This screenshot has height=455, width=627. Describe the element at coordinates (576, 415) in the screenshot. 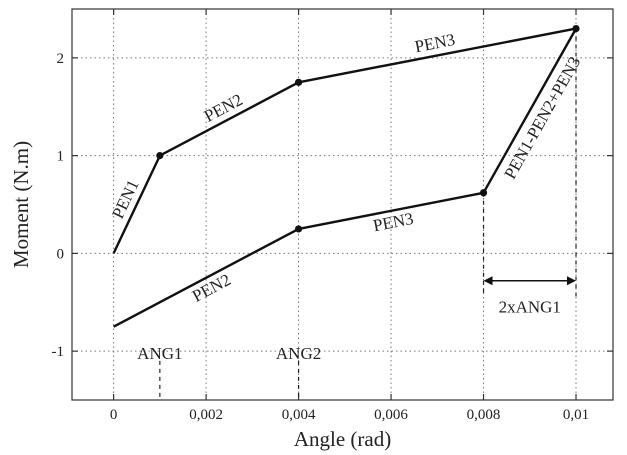

I see `x-tick-label: 0,01` at that location.